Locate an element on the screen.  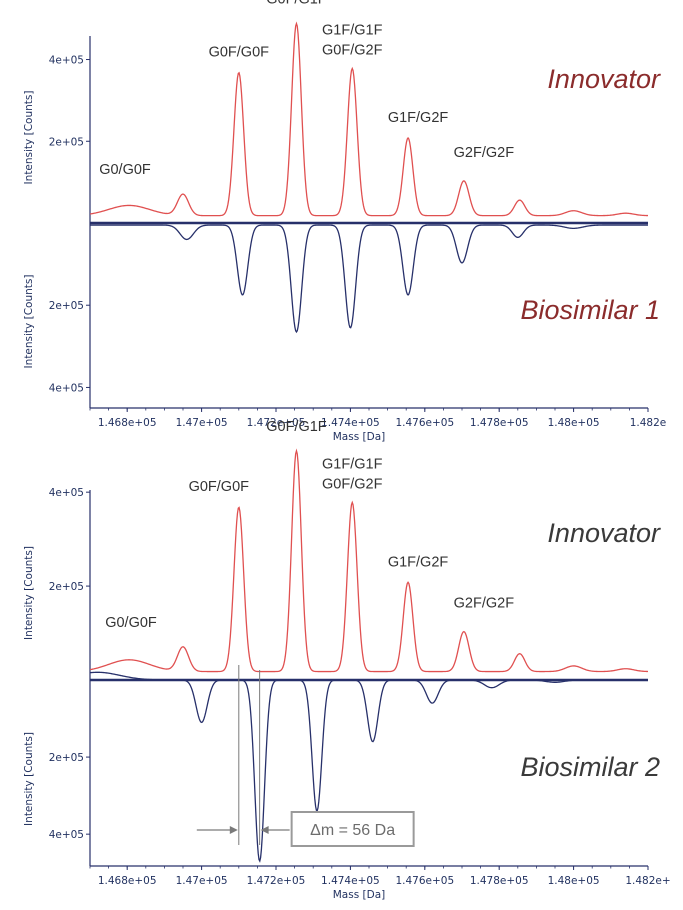
mass-shift-box is located at coordinates (352, 829).